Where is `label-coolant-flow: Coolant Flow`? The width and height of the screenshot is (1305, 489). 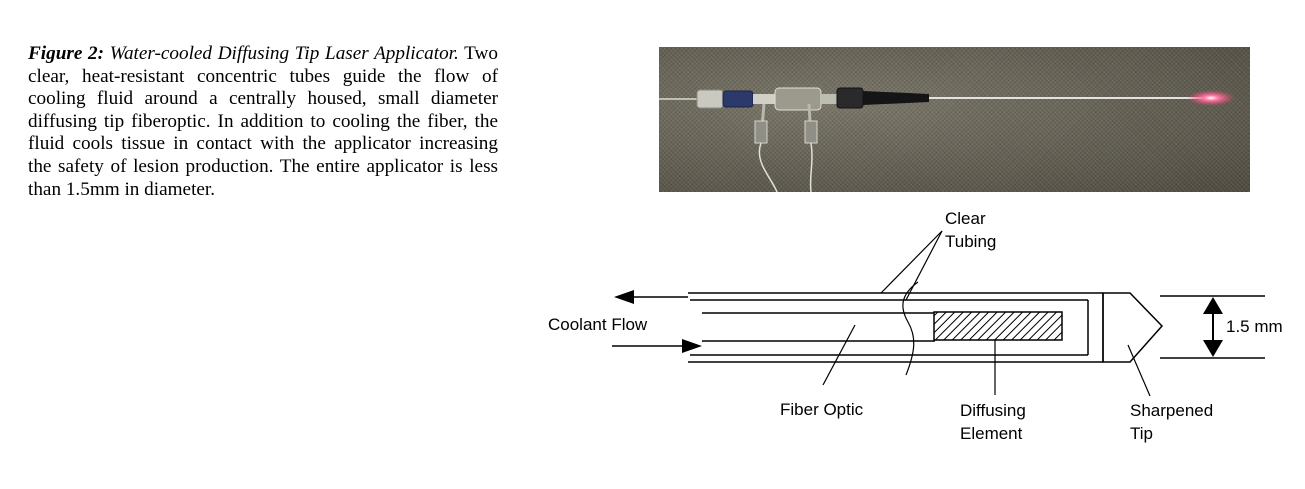
label-coolant-flow: Coolant Flow is located at coordinates (598, 324).